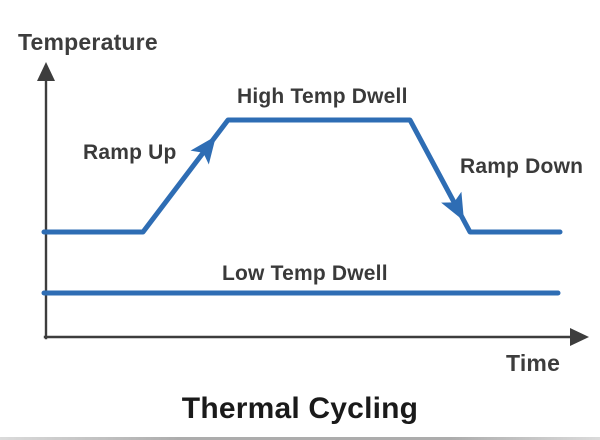 Image resolution: width=600 pixels, height=440 pixels. What do you see at coordinates (46, 71) in the screenshot?
I see `y-axis-arrowhead-icon` at bounding box center [46, 71].